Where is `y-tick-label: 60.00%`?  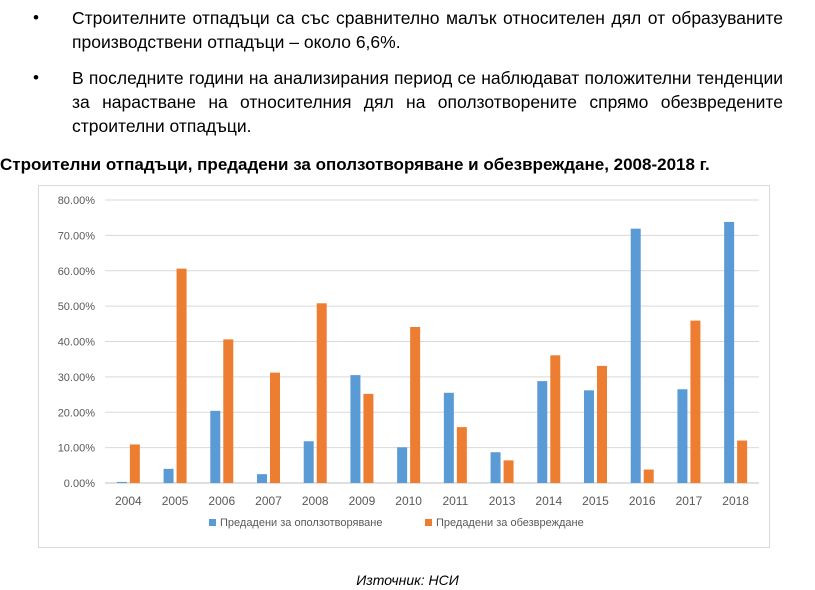 y-tick-label: 60.00% is located at coordinates (77, 272).